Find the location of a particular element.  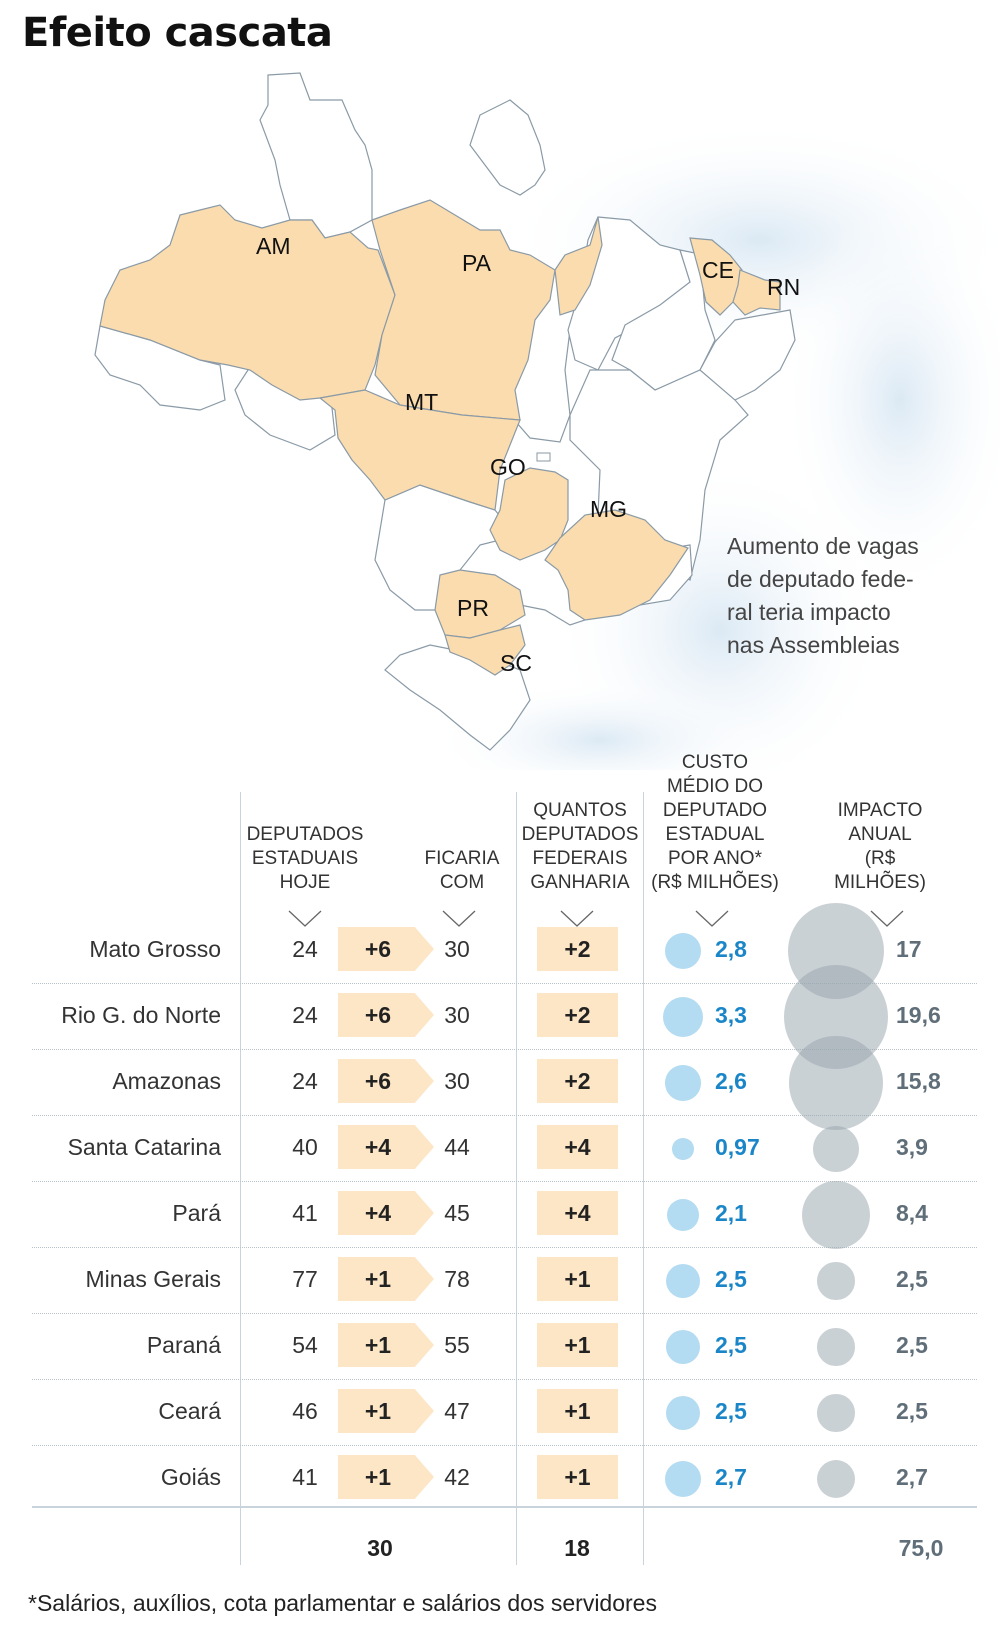

total-aumento: 30 is located at coordinates (380, 1548).